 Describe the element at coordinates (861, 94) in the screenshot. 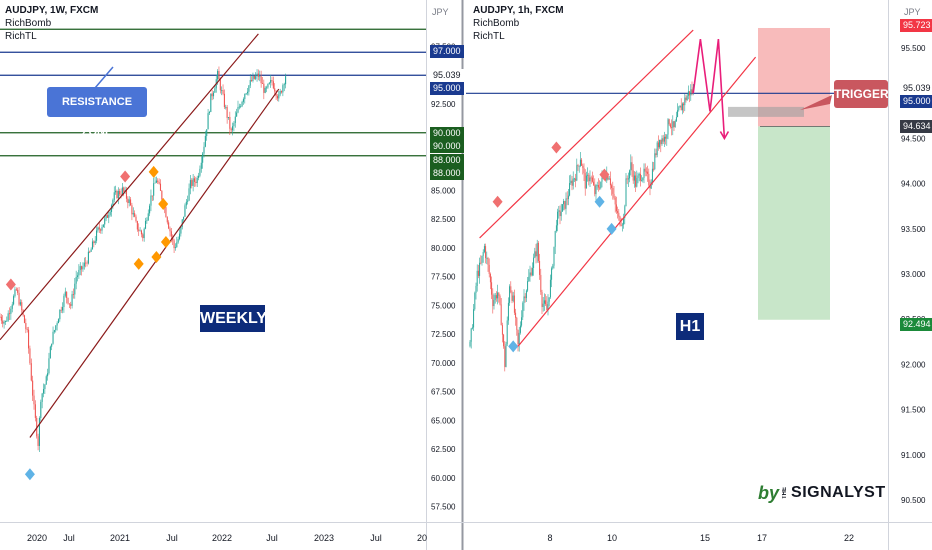

I see `trigger-label: TRIGGER` at that location.